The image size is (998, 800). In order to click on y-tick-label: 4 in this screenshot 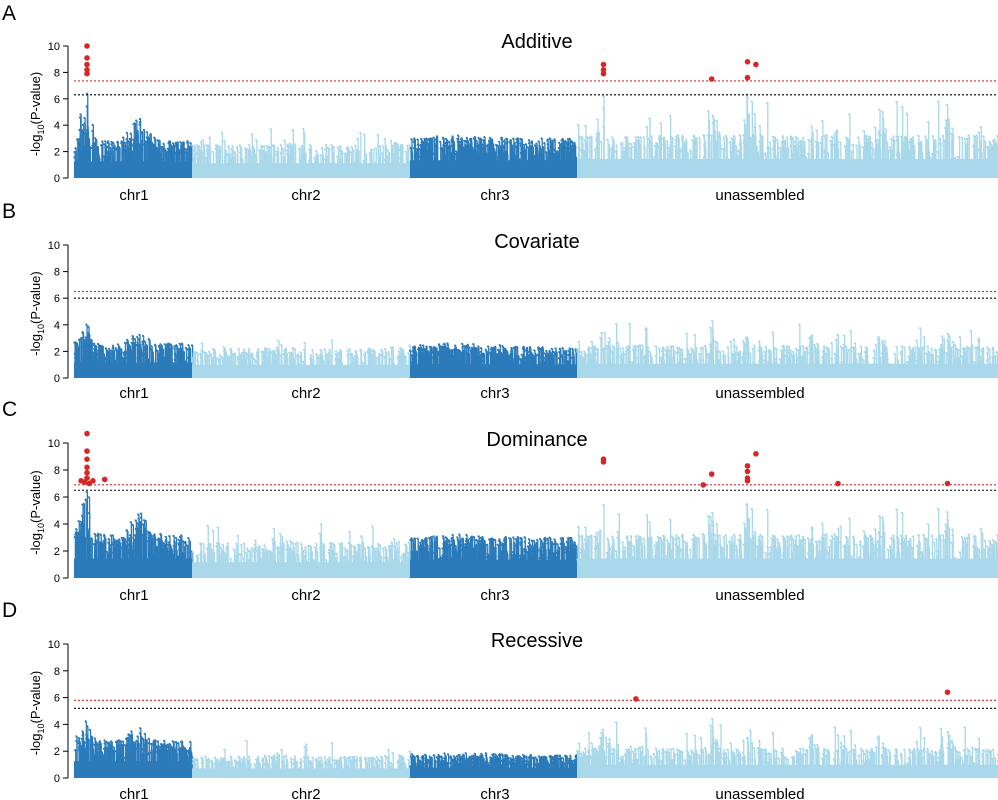, I will do `click(57, 126)`.